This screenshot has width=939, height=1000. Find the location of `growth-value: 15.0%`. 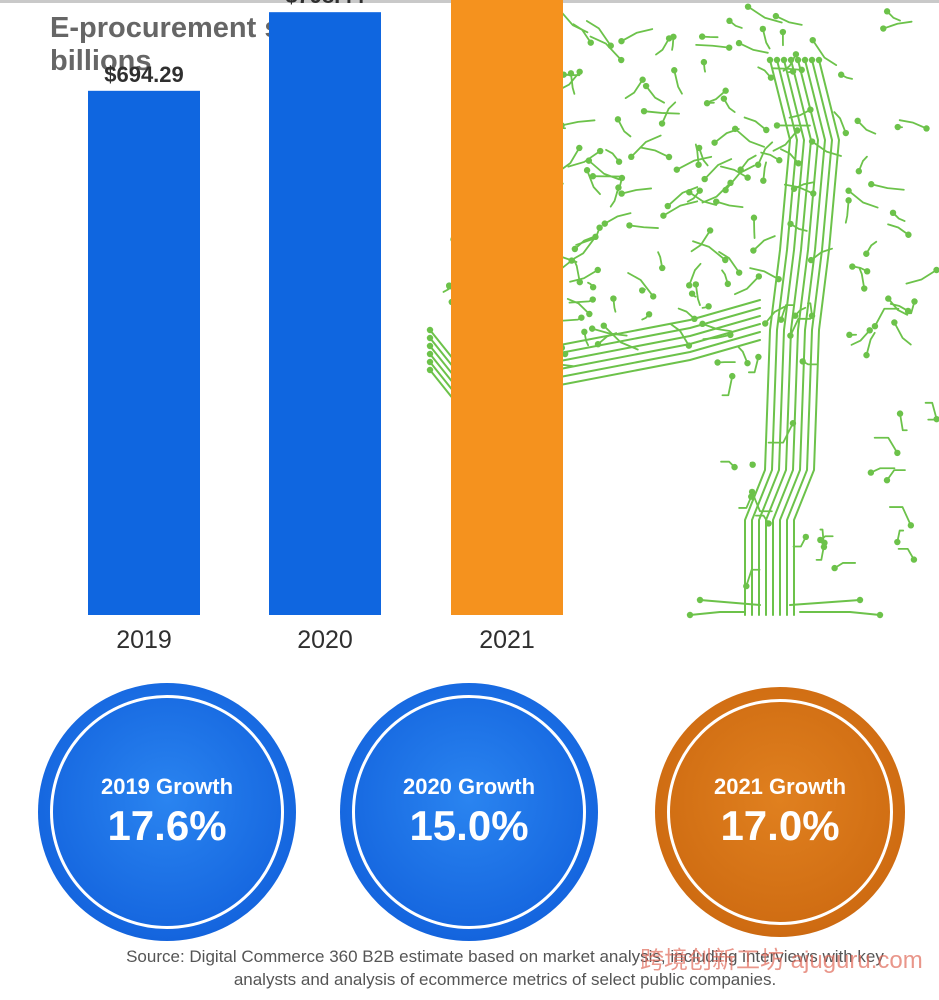

growth-value: 15.0% is located at coordinates (469, 825).